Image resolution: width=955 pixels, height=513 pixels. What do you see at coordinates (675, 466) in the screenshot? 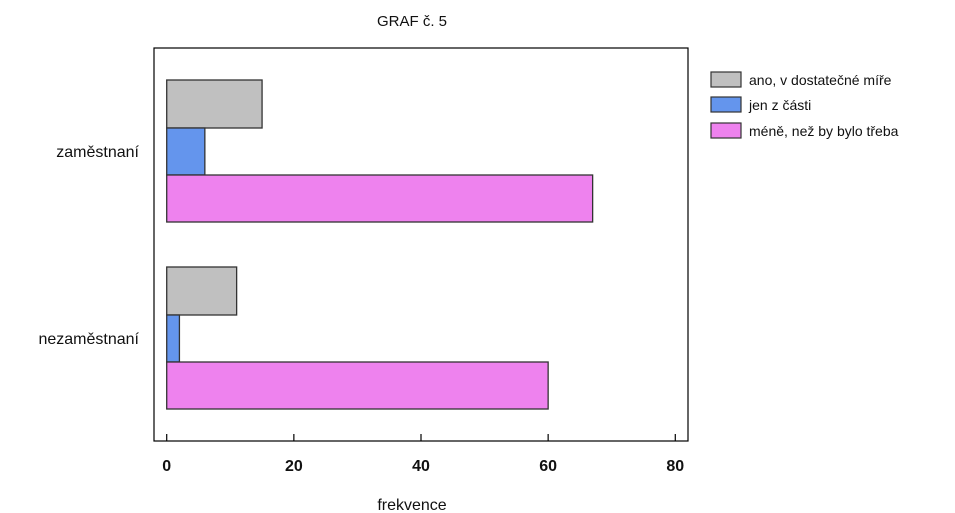
I see `x-tick-label-80: 80` at bounding box center [675, 466].